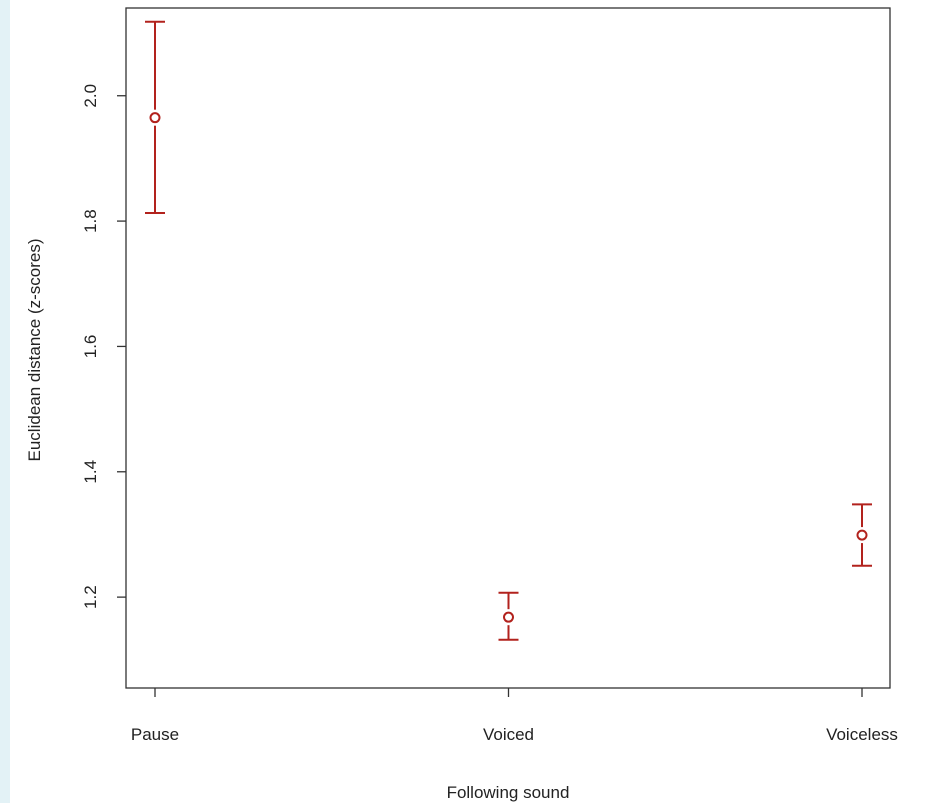  Describe the element at coordinates (90, 472) in the screenshot. I see `y-tick-label-1-4: 1.4` at that location.